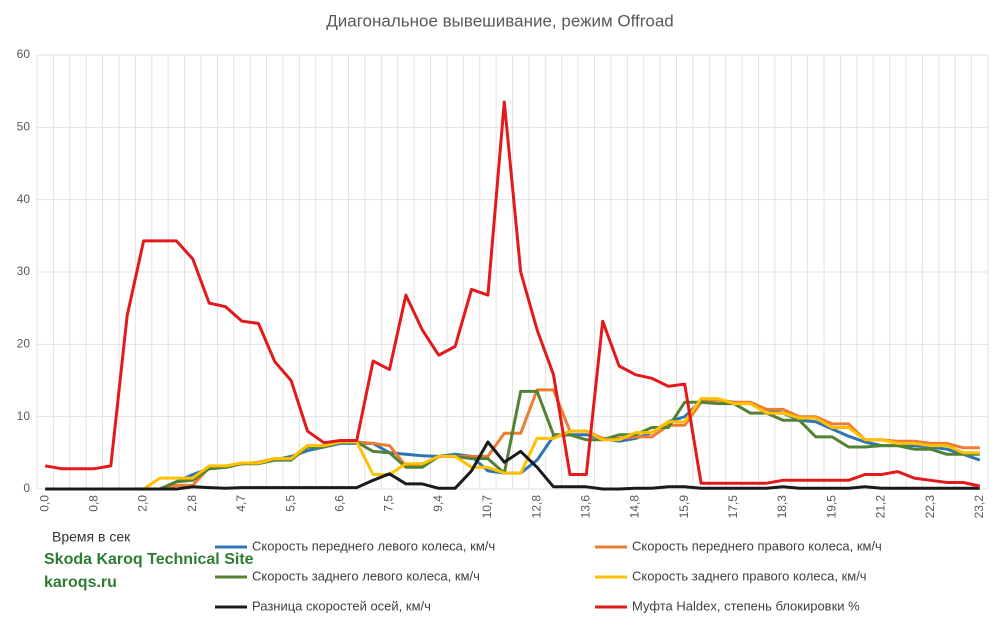 The image size is (1000, 627). Describe the element at coordinates (24, 199) in the screenshot. I see `y-tick-label: 40` at that location.